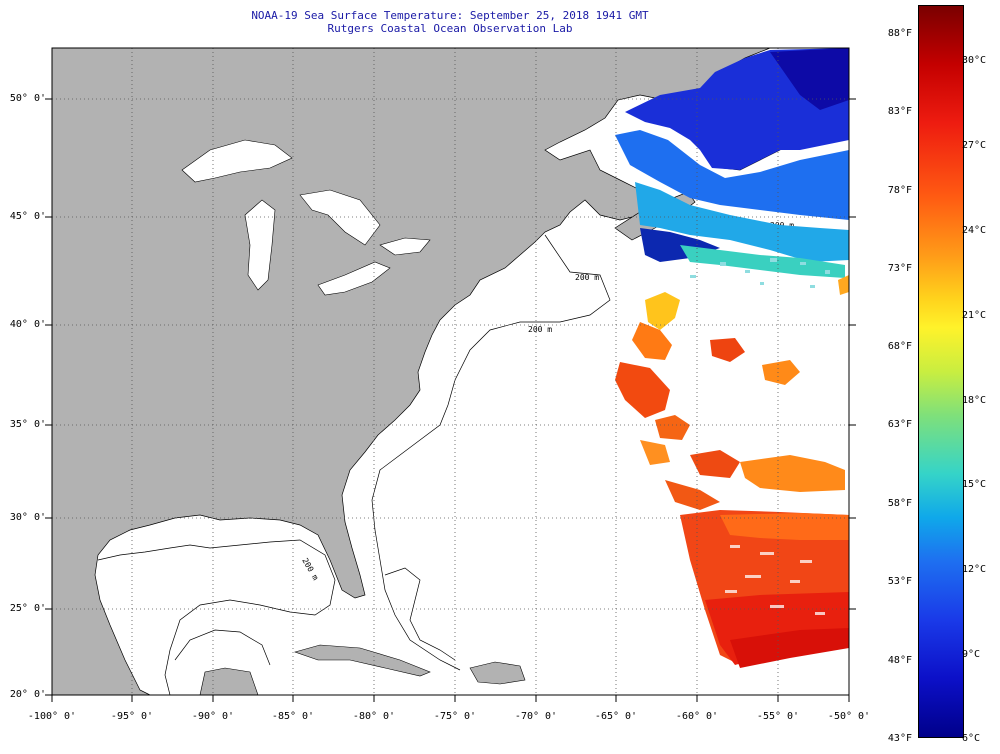 The height and width of the screenshot is (754, 1000). What do you see at coordinates (974, 230) in the screenshot?
I see `celsius-label: 24°C` at bounding box center [974, 230].